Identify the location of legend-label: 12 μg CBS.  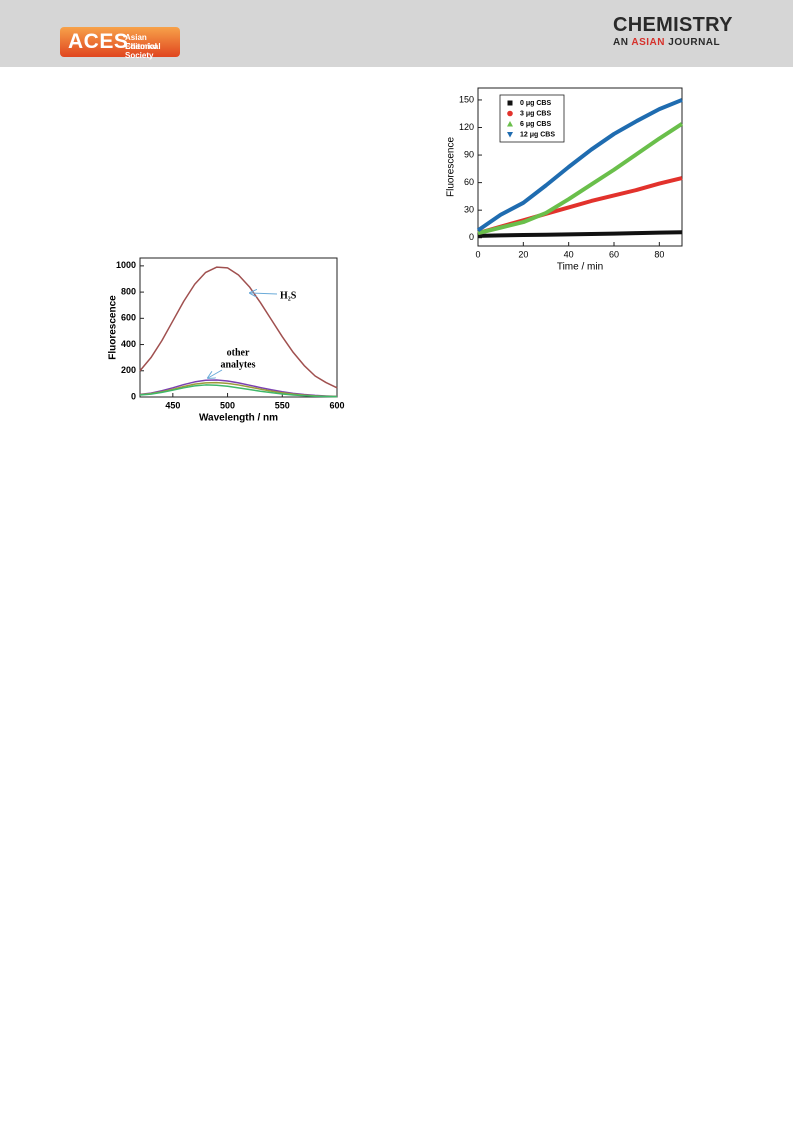
(537, 134).